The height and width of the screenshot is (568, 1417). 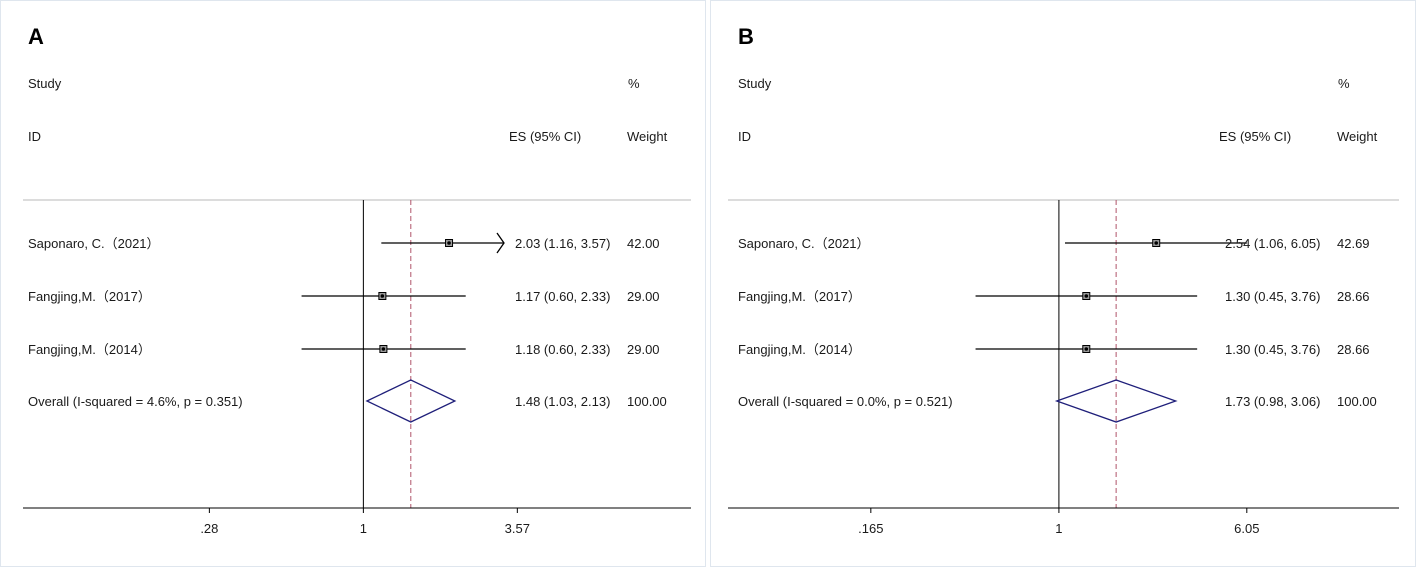 I want to click on study-es-ci: 1.17 (0.60, 2.33), so click(x=562, y=296).